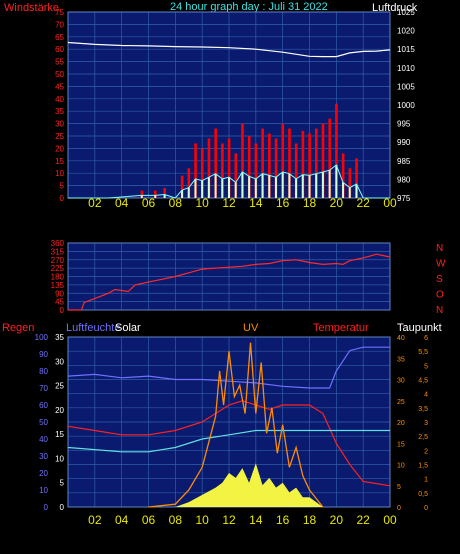 This screenshot has height=554, width=460. I want to click on y-tick-right: 990, so click(404, 142).